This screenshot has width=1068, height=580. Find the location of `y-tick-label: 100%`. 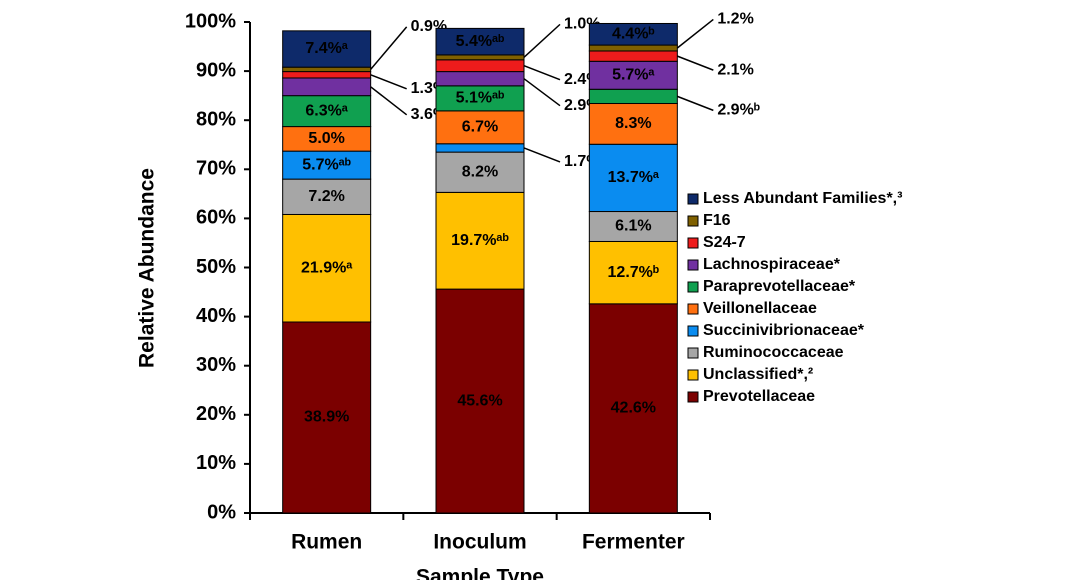

y-tick-label: 100% is located at coordinates (210, 21).